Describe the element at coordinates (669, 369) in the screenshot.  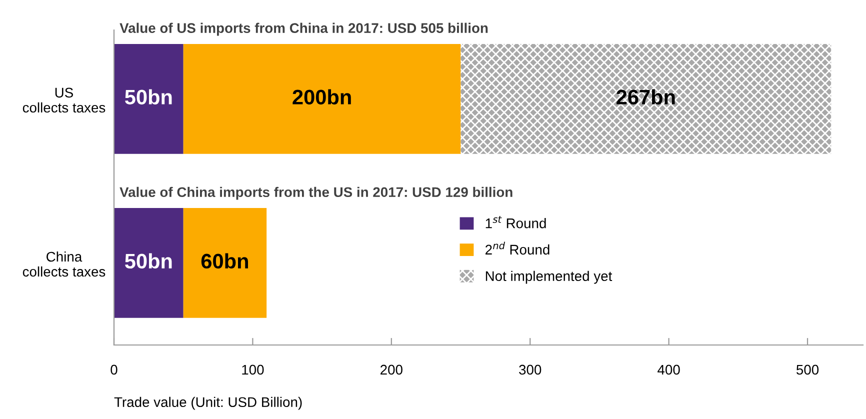
I see `x-tick-label: 400` at that location.